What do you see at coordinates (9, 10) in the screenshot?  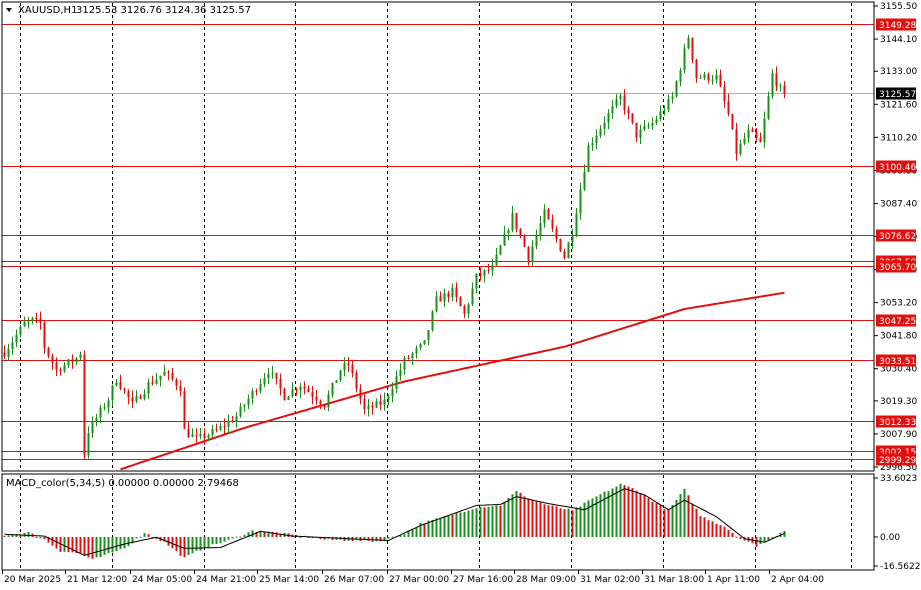 I see `collapse-arrow-icon` at bounding box center [9, 10].